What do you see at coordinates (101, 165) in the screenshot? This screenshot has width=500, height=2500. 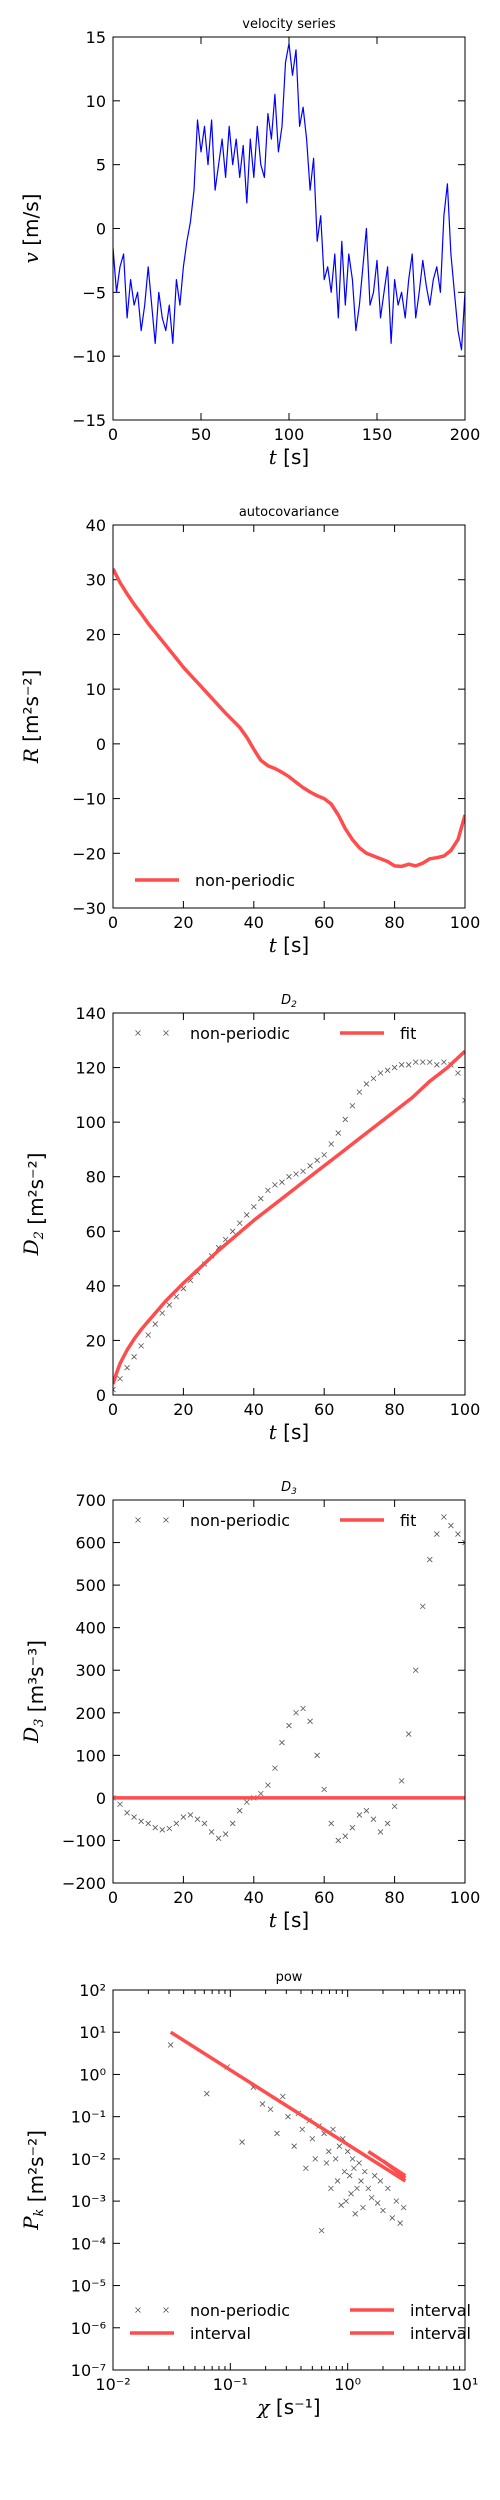 I see `y-tick-label: 5` at bounding box center [101, 165].